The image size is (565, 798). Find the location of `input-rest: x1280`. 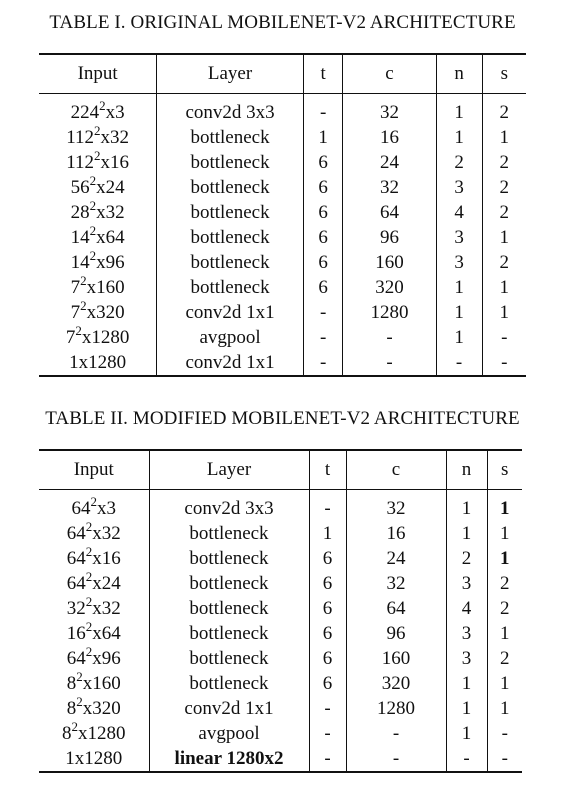

input-rest: x1280 is located at coordinates (105, 337).